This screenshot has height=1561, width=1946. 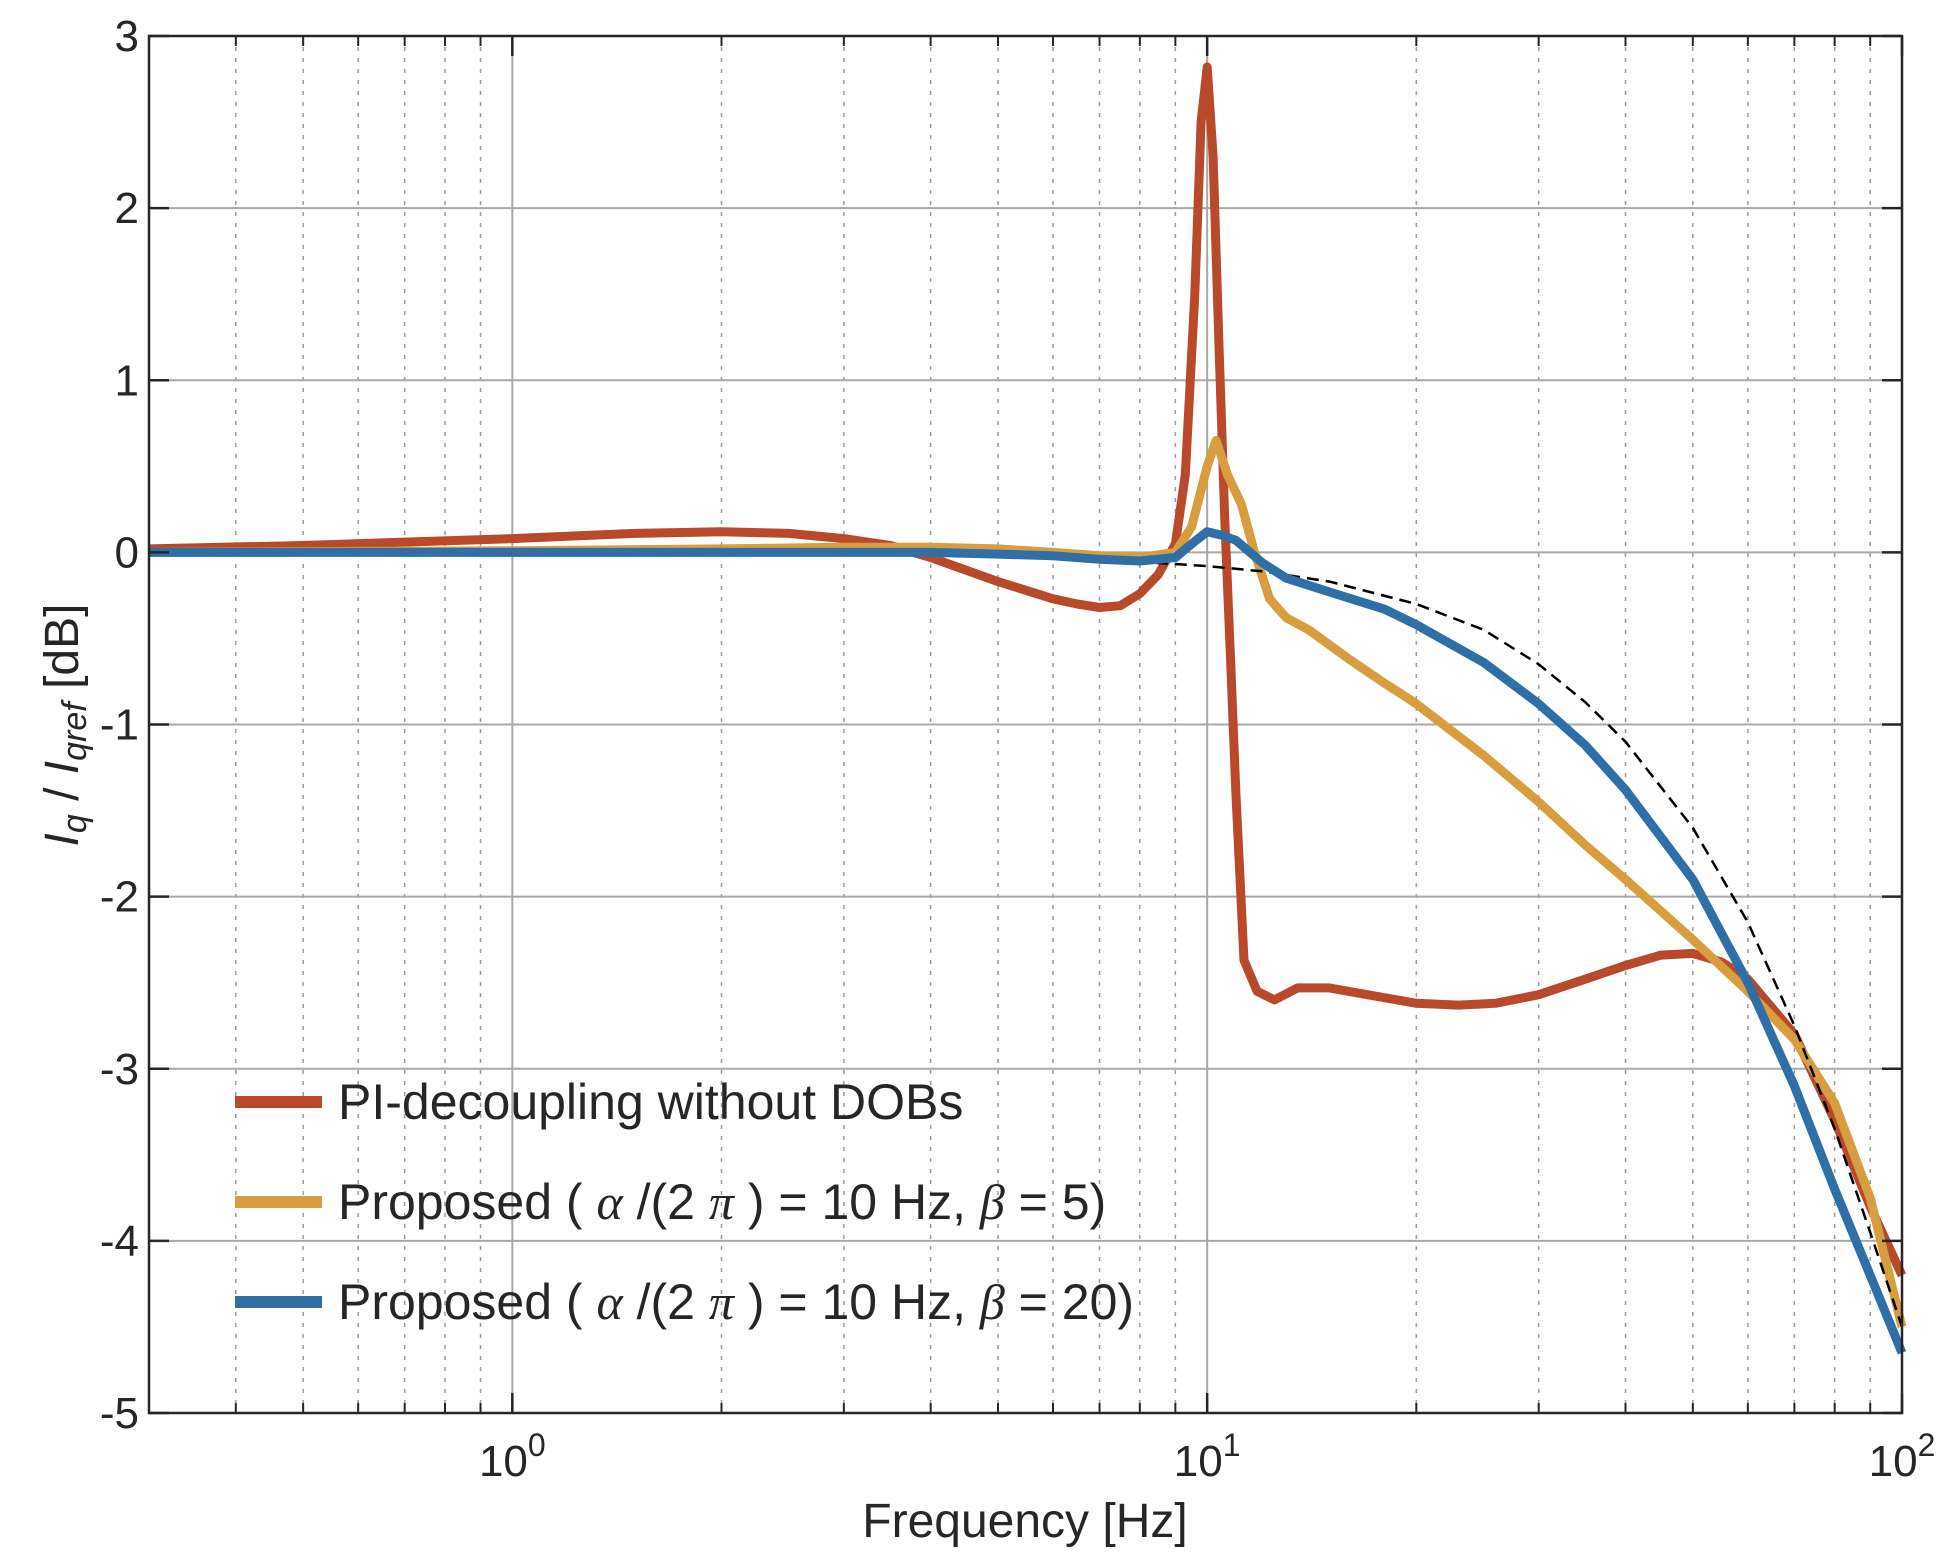 What do you see at coordinates (62, 767) in the screenshot?
I see `y-title-i2: I` at bounding box center [62, 767].